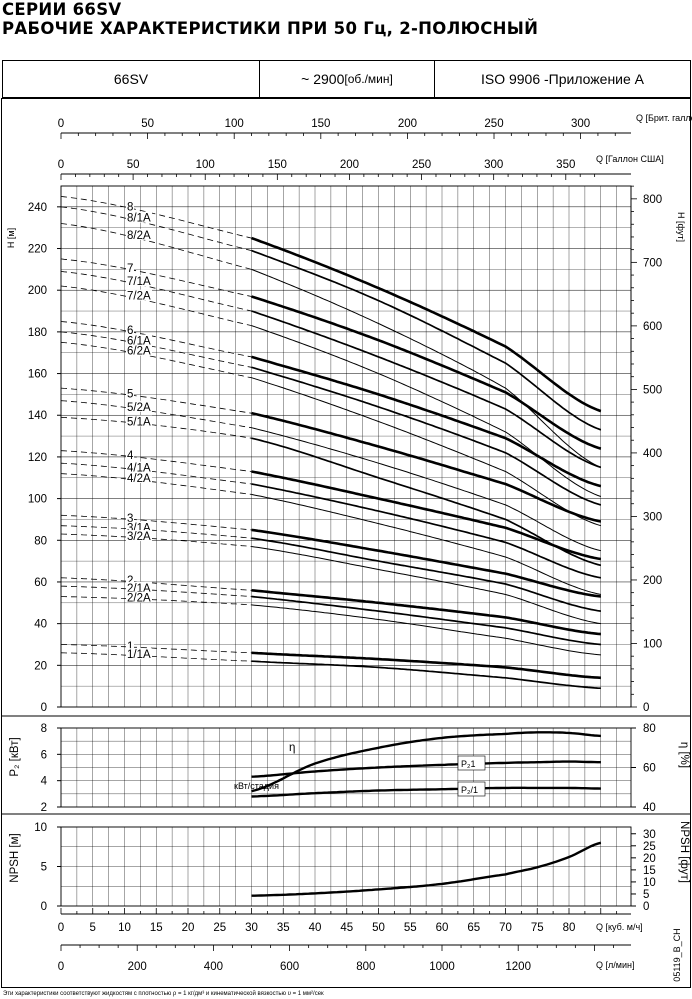 Image resolution: width=692 pixels, height=999 pixels. I want to click on head-curve-7-2A-dashed, so click(156, 305).